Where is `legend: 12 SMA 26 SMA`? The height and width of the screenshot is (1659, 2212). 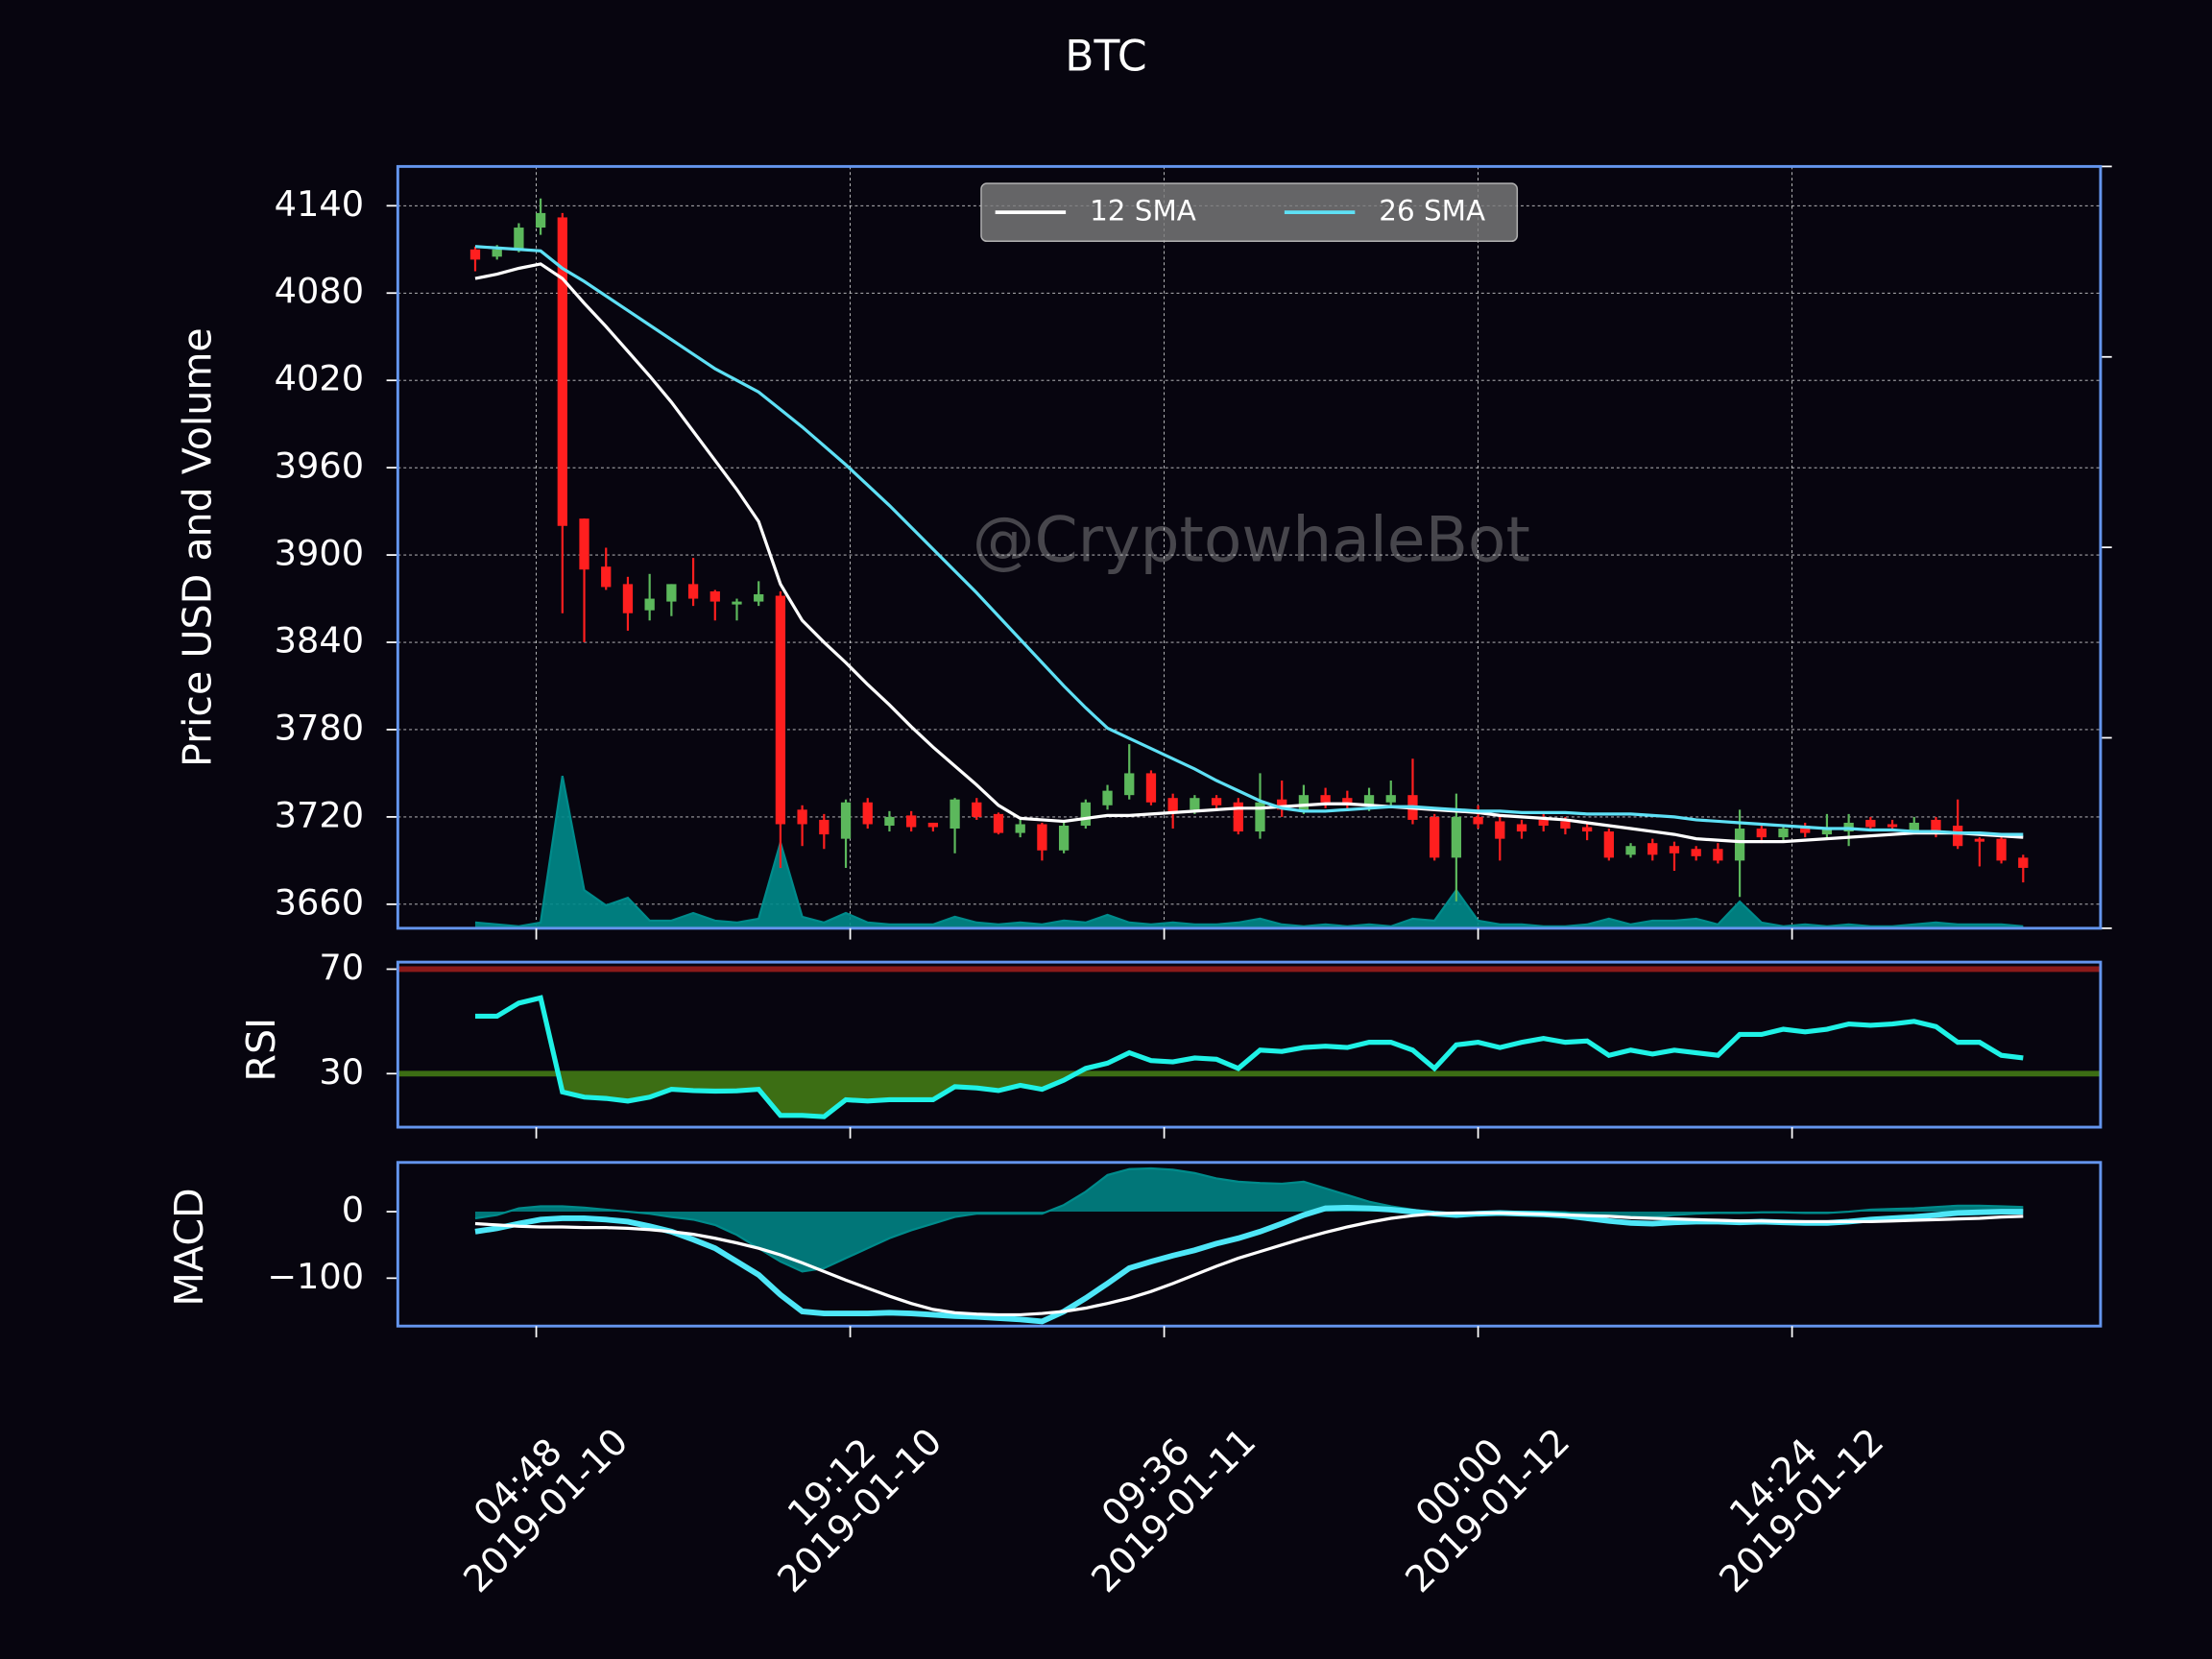
legend: 12 SMA 26 SMA is located at coordinates (1249, 212).